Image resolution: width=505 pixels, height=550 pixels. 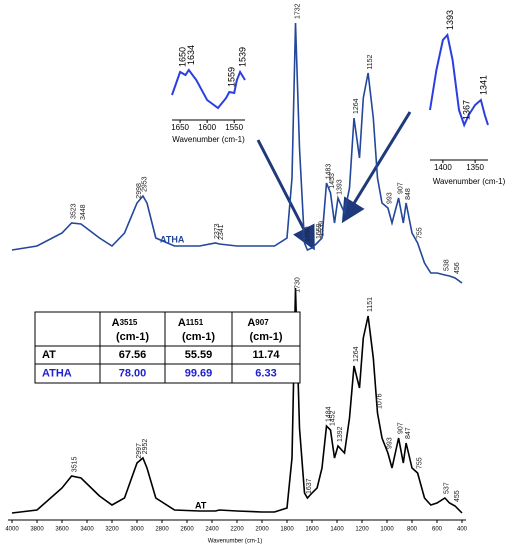 What do you see at coordinates (217, 231) in the screenshot?
I see `peak-label: 2373` at bounding box center [217, 231].